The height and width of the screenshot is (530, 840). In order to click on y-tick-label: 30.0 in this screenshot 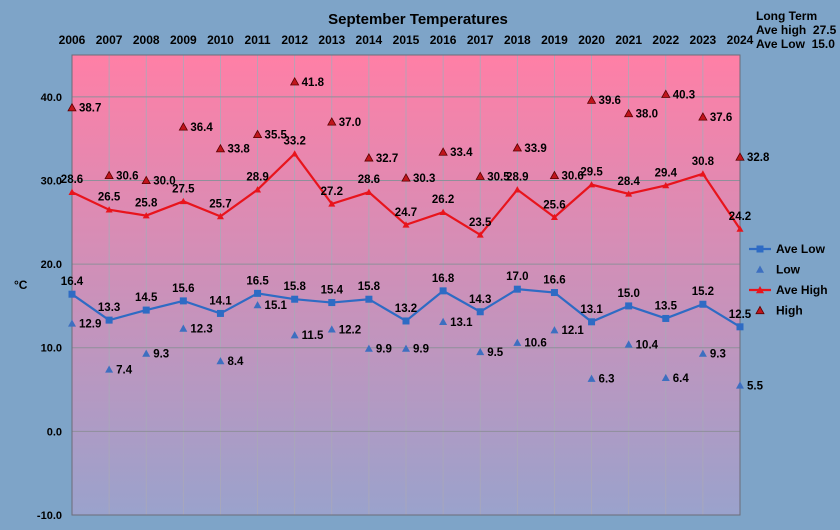, I will do `click(51, 181)`.